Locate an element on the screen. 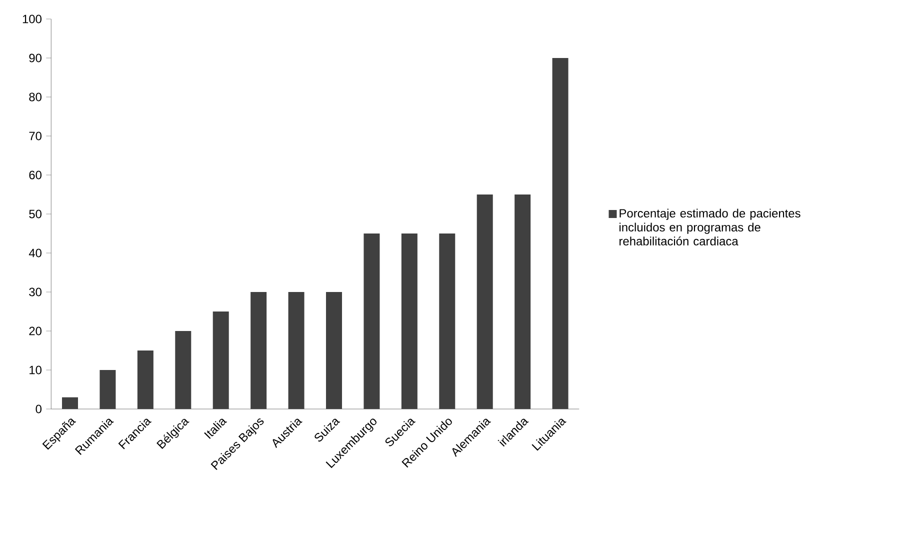 The width and height of the screenshot is (921, 534). y-tick-label: 100 is located at coordinates (32, 19).